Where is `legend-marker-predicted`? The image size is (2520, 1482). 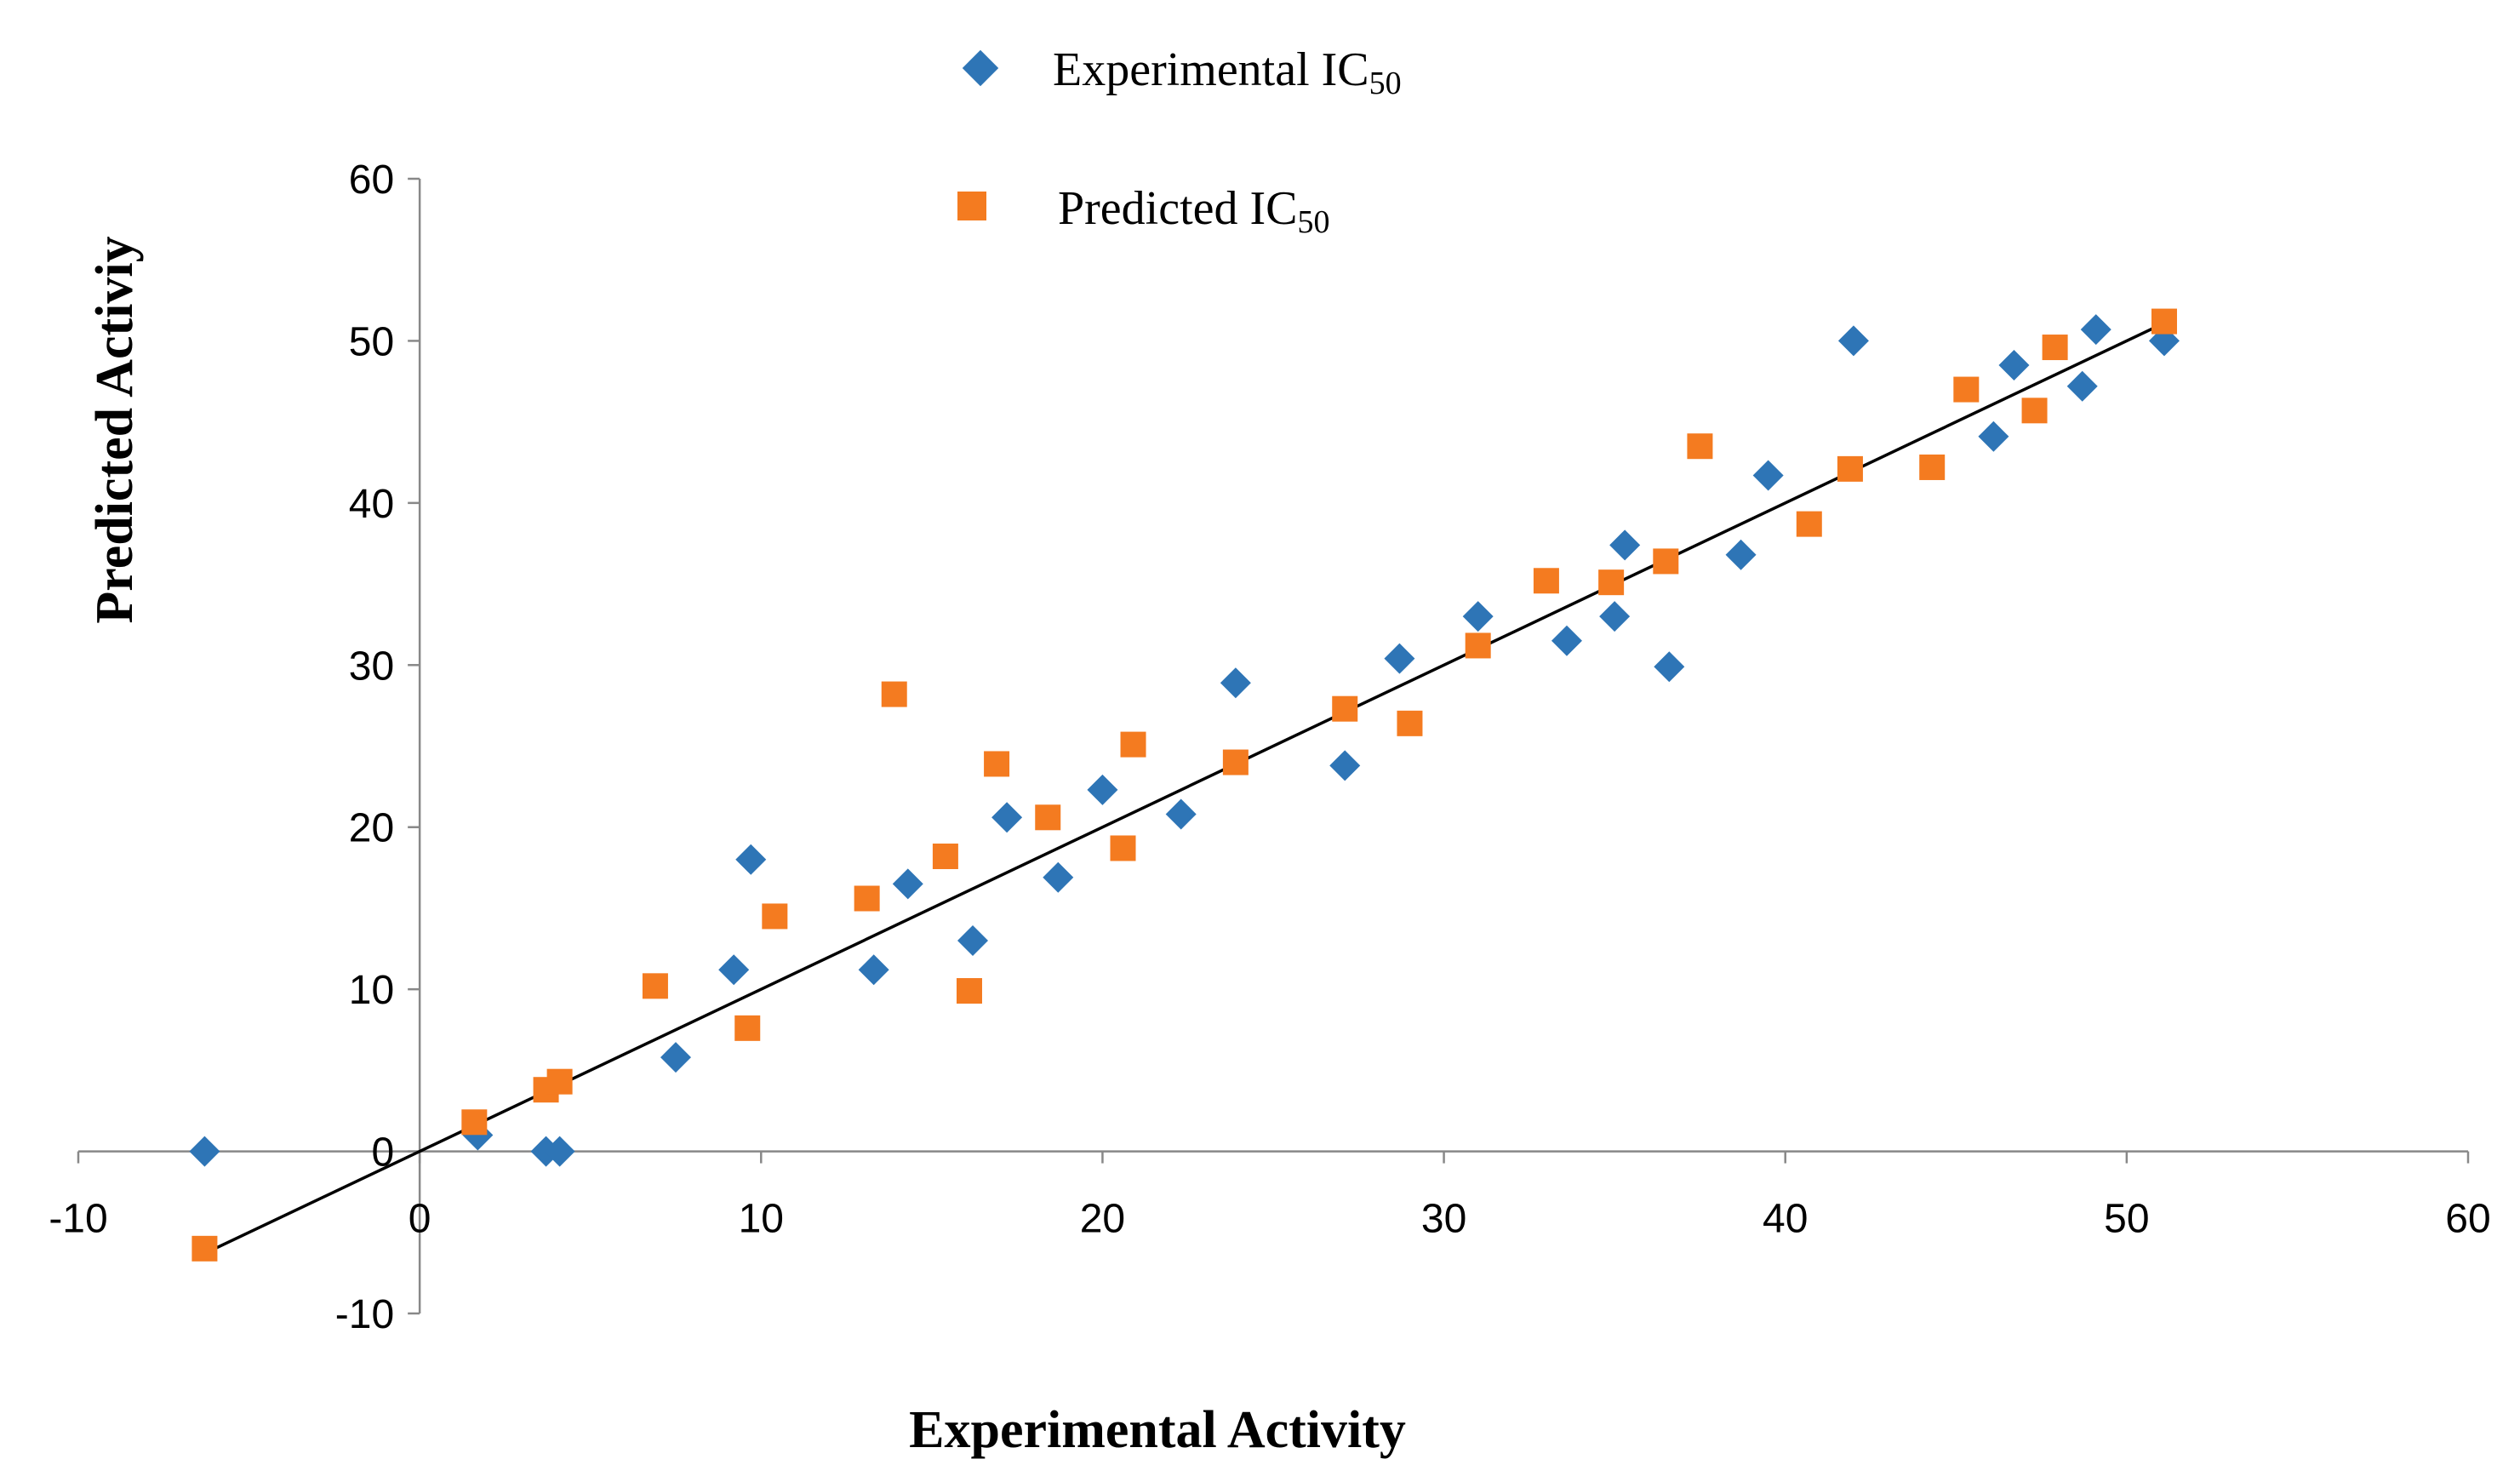
legend-marker-predicted is located at coordinates (971, 206).